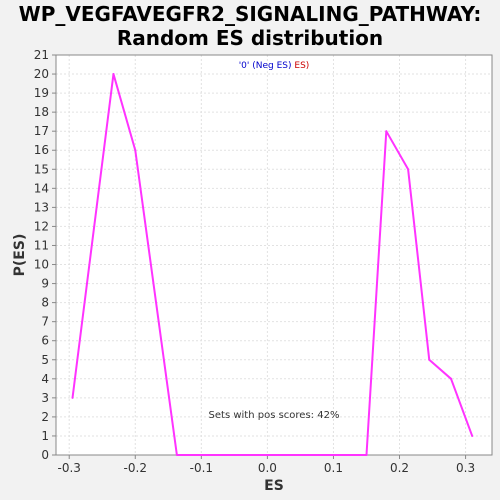 This screenshot has height=500, width=500. What do you see at coordinates (135, 468) in the screenshot?
I see `x-tick-label: -0.2` at bounding box center [135, 468].